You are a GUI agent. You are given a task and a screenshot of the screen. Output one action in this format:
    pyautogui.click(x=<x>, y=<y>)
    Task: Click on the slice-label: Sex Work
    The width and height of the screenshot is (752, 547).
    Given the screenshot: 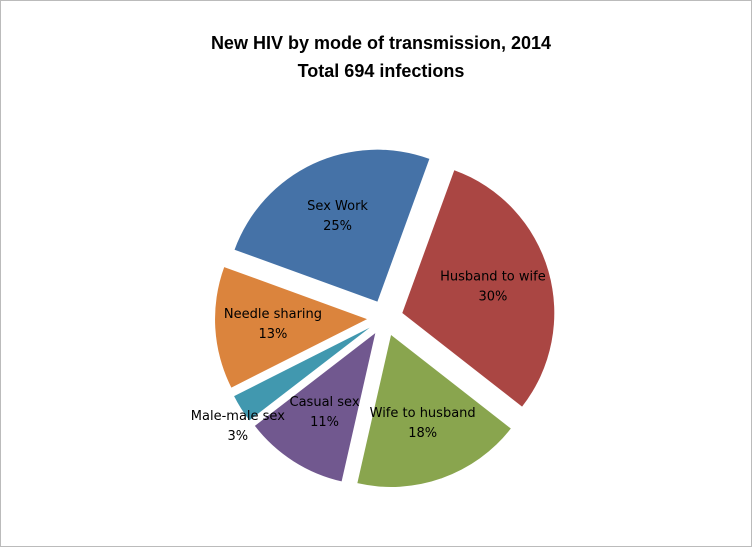 What is the action you would take?
    pyautogui.click(x=337, y=206)
    